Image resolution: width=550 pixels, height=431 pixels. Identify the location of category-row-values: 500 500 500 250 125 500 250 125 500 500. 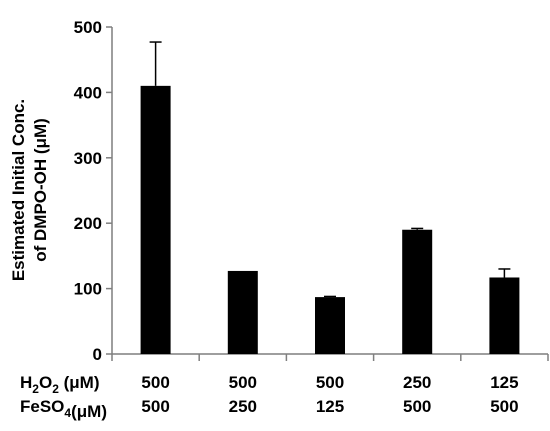
(329, 394).